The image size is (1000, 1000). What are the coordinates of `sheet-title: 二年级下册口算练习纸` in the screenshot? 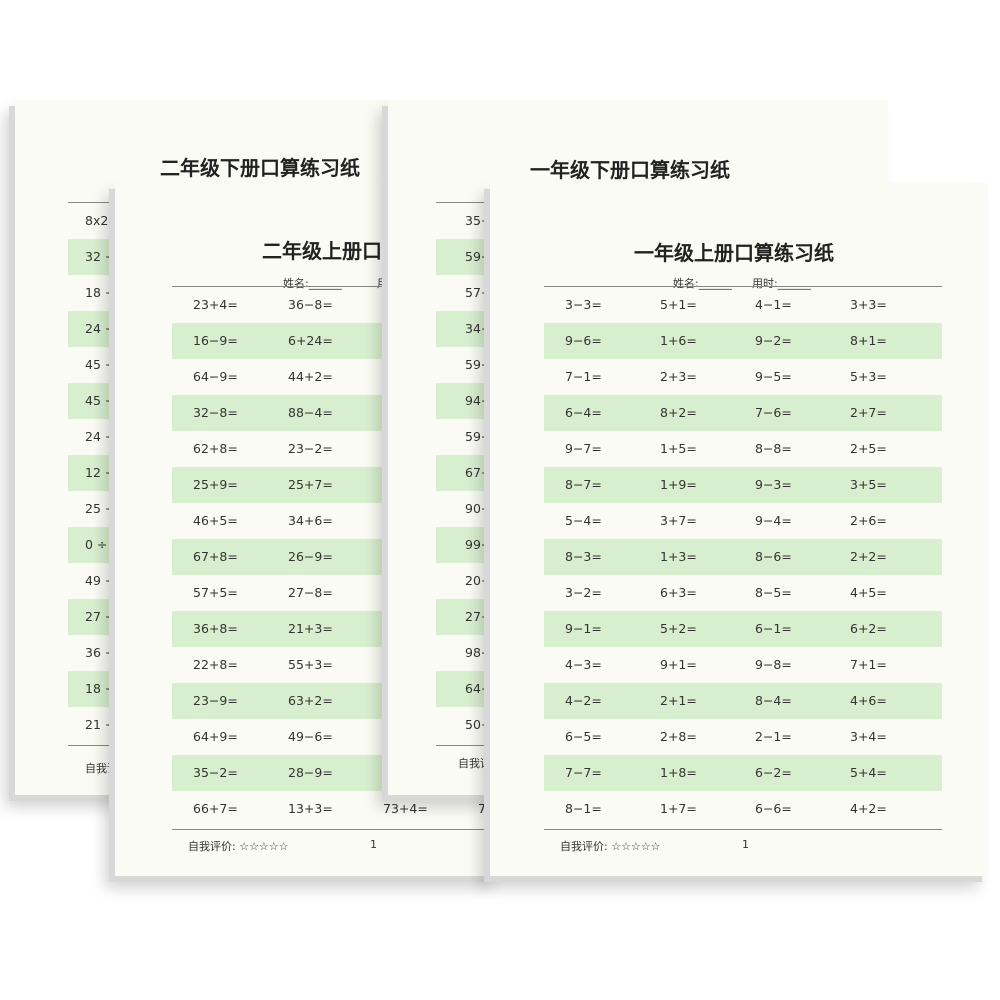 It's located at (260, 168).